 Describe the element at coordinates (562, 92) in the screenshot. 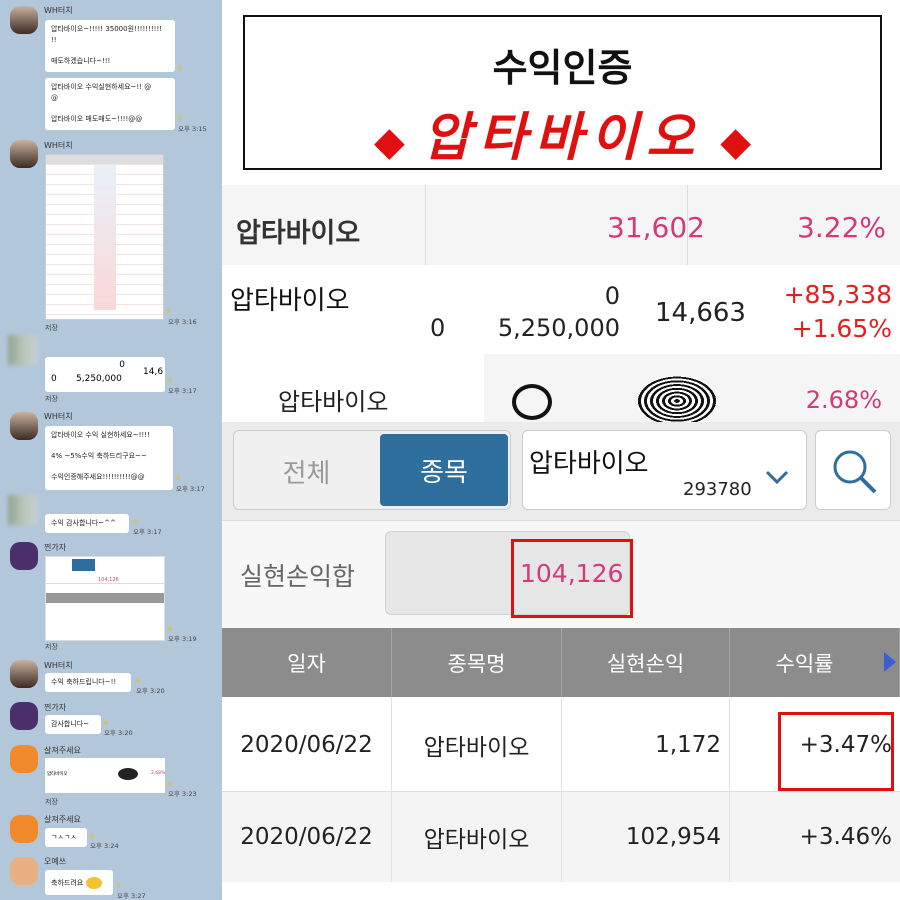

I see `title-banner: 수익인증 ◆ 압타바이오 ◆` at that location.